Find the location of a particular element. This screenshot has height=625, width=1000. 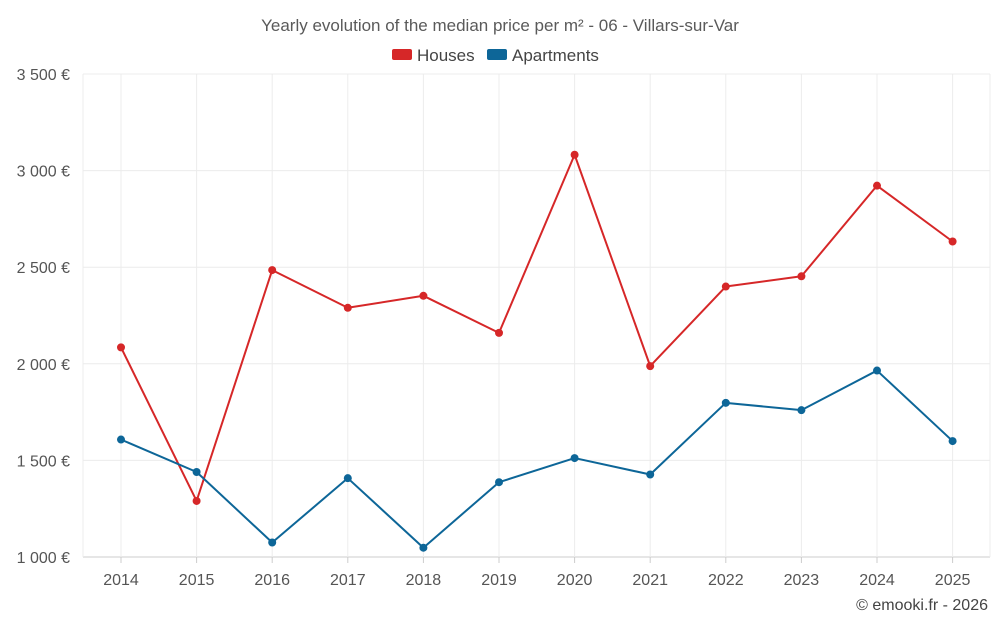

legend-item-houses: Houses is located at coordinates (433, 55).